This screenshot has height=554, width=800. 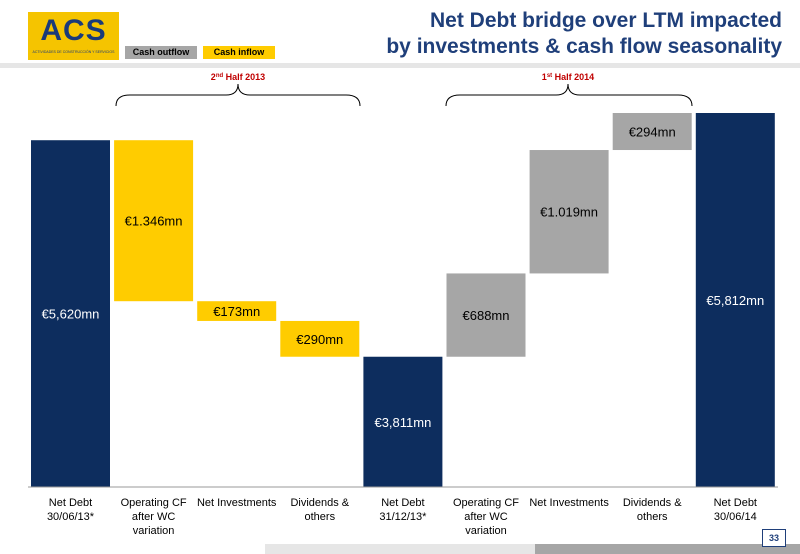 What do you see at coordinates (161, 52) in the screenshot?
I see `legend-cash-outflow: Cash outflow` at bounding box center [161, 52].